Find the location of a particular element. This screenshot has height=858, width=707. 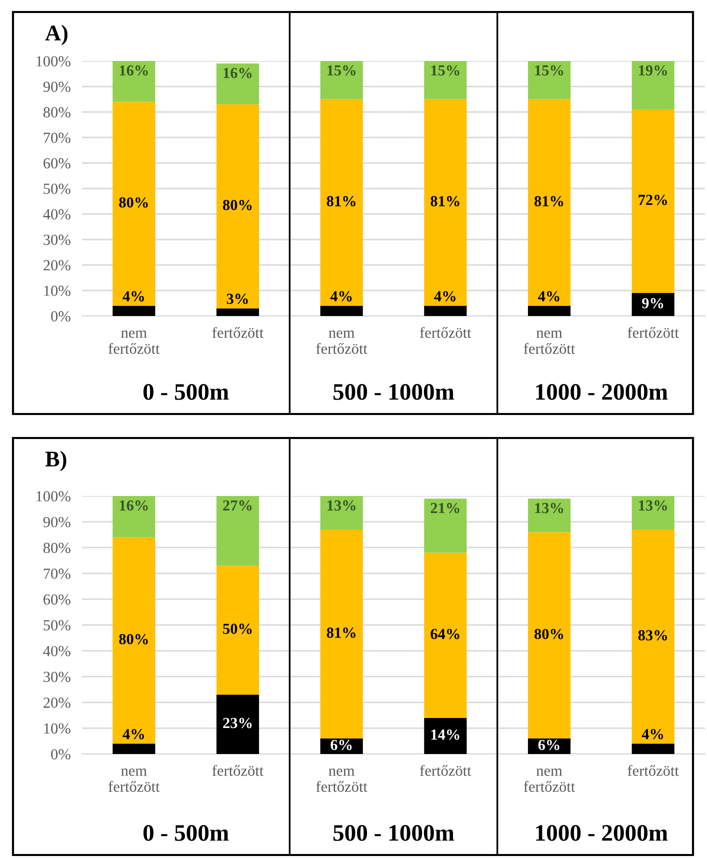

y-tick-label: 80% is located at coordinates (56, 548).